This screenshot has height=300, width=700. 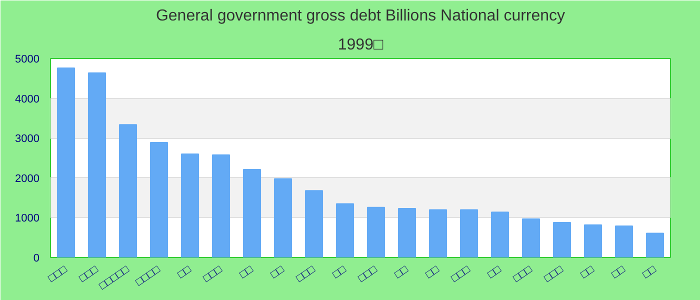 I want to click on y-tick-label: 1000, so click(x=27, y=218).